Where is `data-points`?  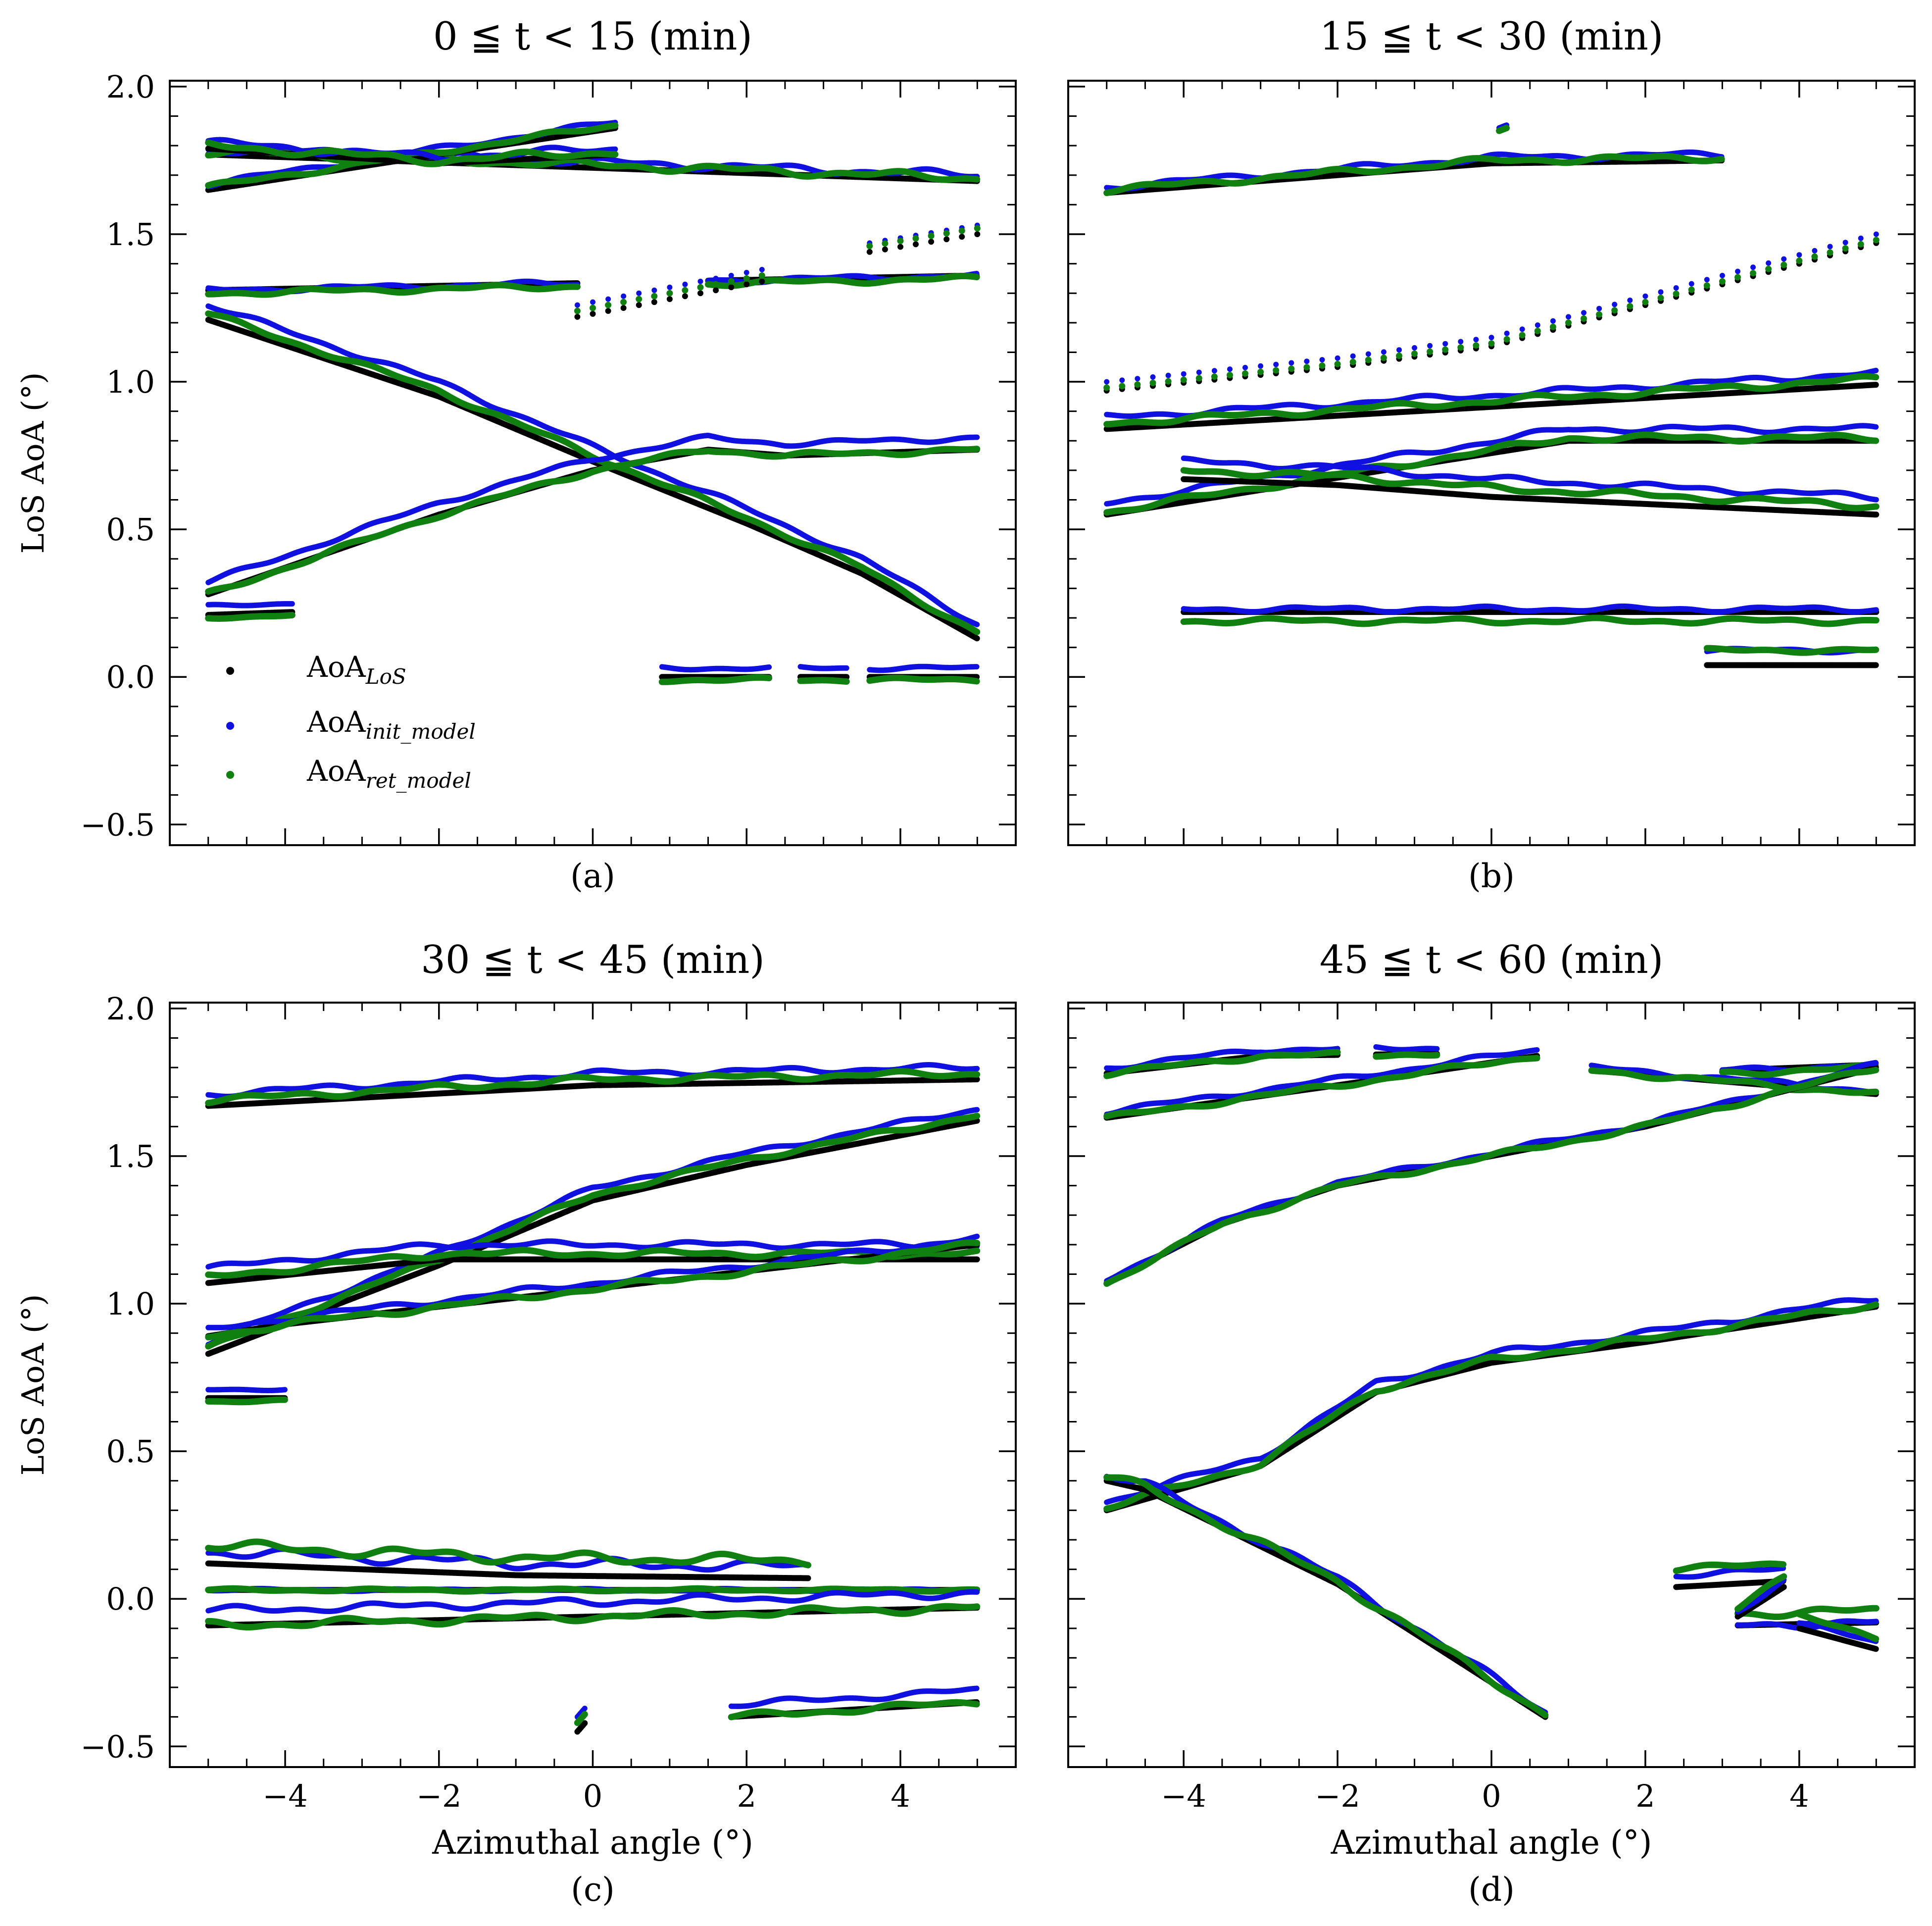 data-points is located at coordinates (593, 402).